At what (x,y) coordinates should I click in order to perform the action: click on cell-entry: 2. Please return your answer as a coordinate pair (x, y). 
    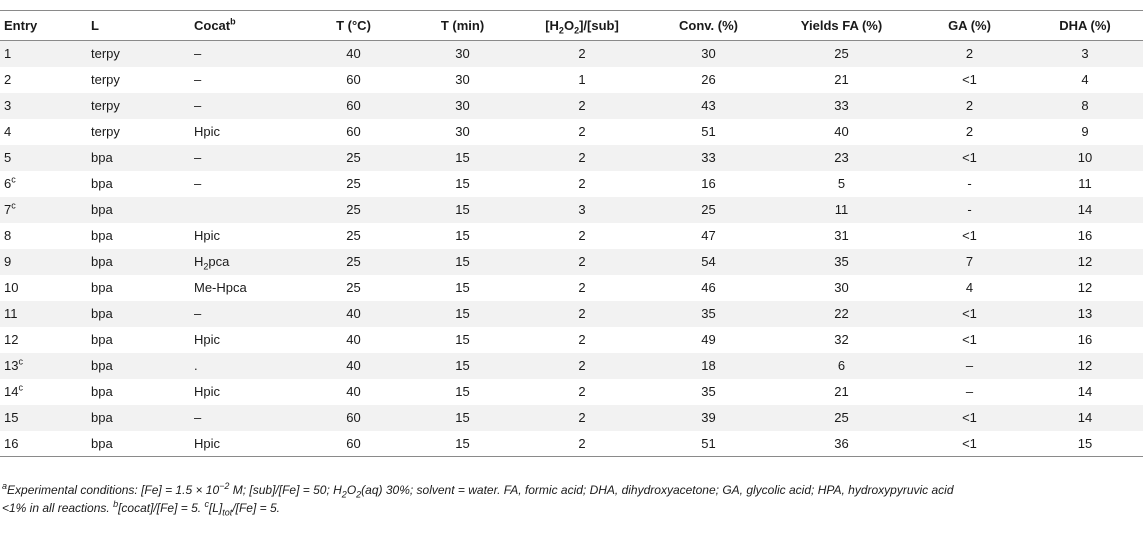
    Looking at the image, I should click on (43, 79).